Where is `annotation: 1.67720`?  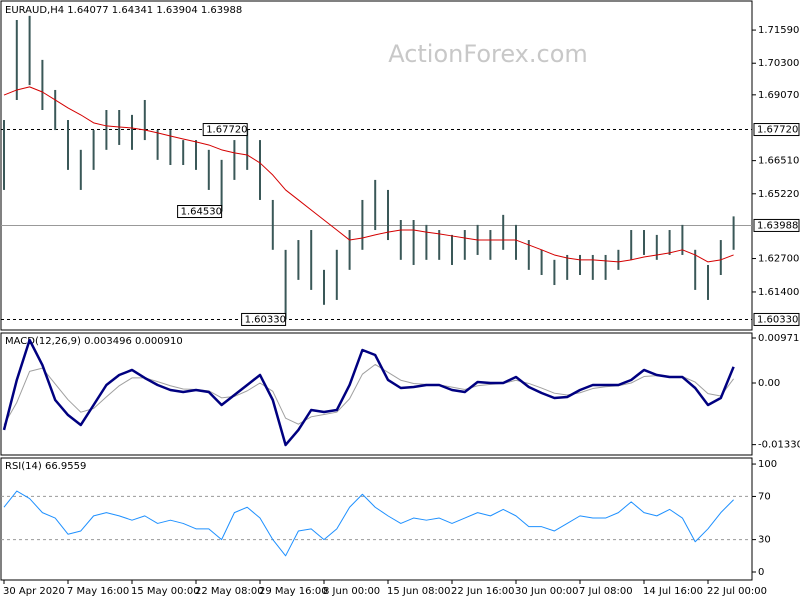 annotation: 1.67720 is located at coordinates (226, 130).